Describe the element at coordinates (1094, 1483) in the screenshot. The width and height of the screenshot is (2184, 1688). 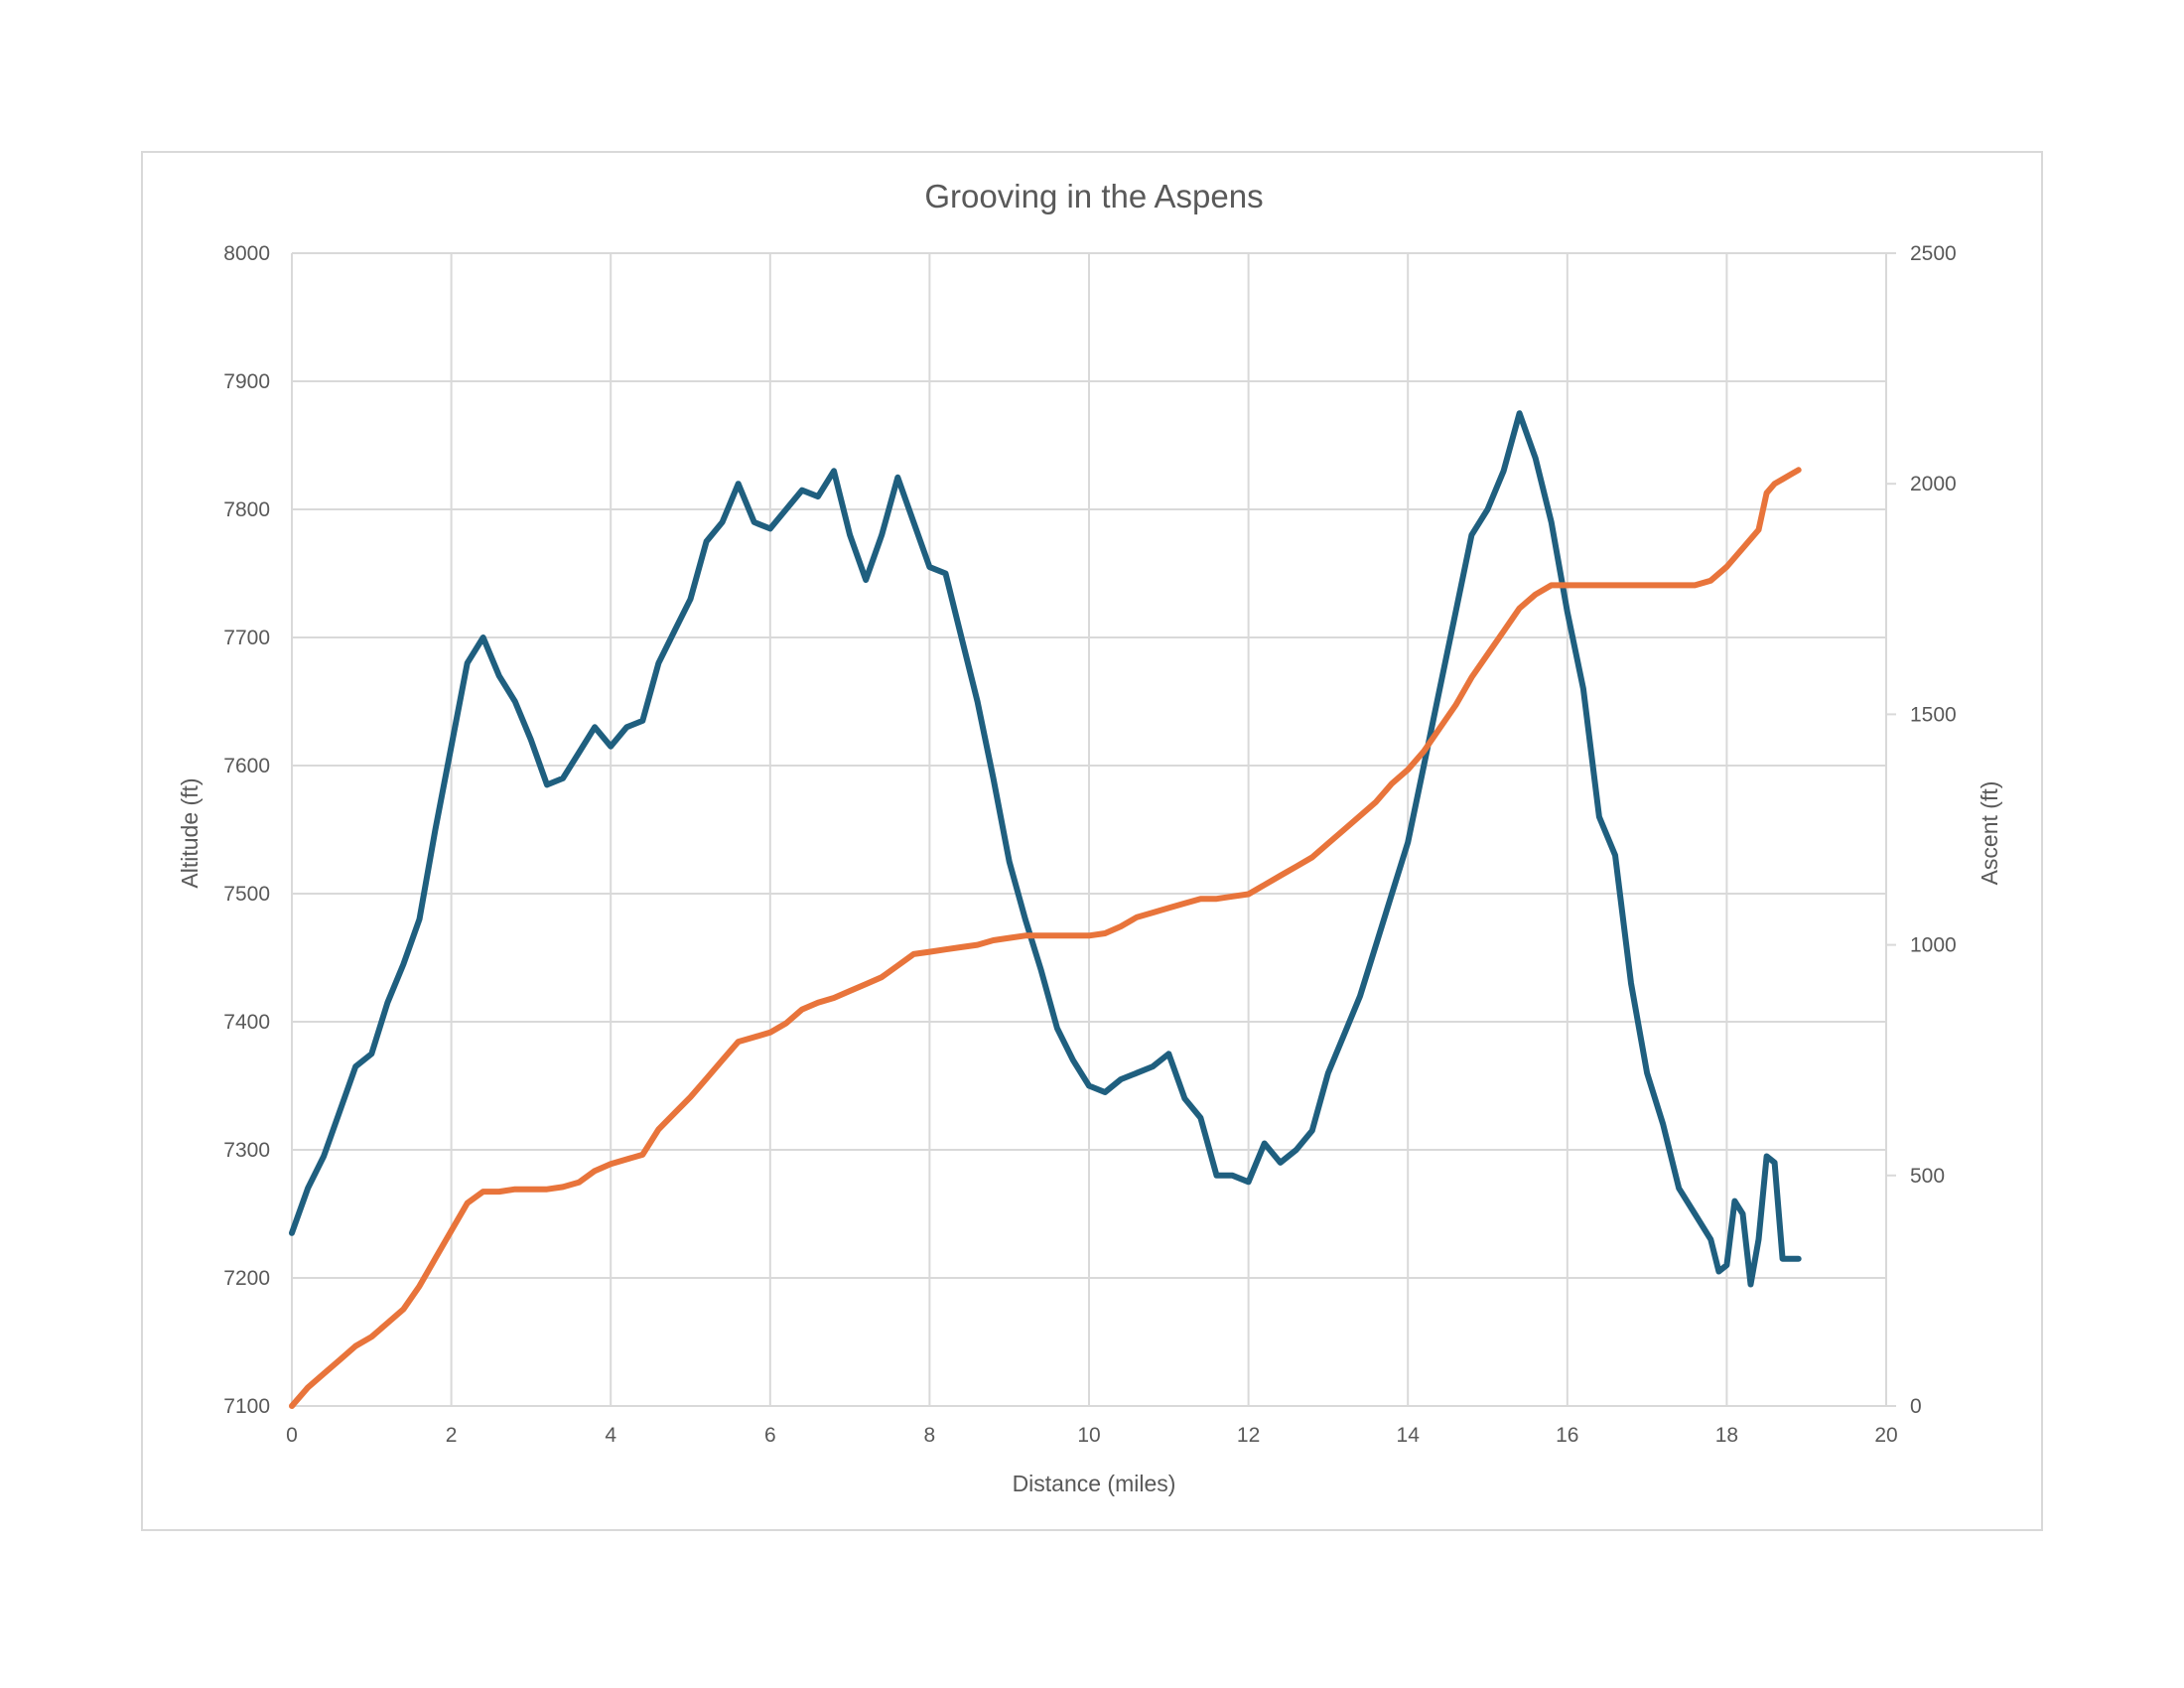
I see `x-axis-title: Distance (miles)` at that location.